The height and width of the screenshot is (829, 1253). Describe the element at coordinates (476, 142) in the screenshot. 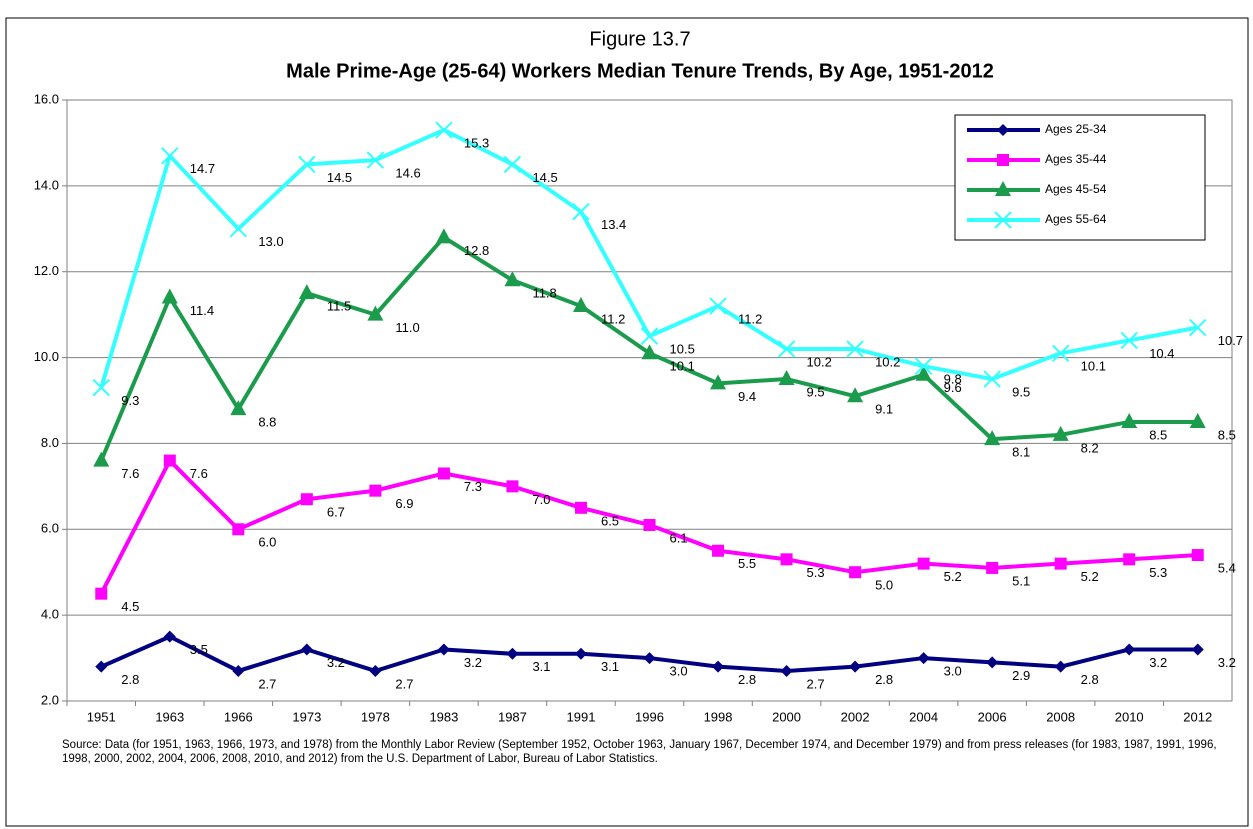

I see `data-label: 15.3` at that location.